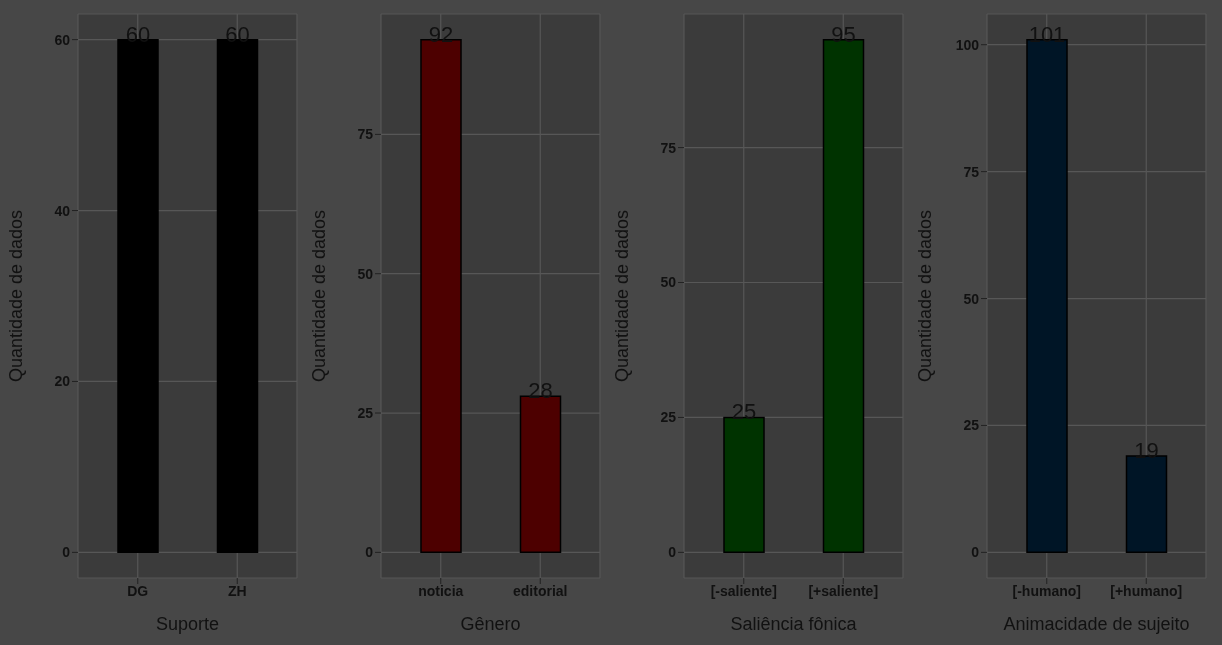 The image size is (1222, 645). Describe the element at coordinates (441, 34) in the screenshot. I see `data-label: 92` at that location.